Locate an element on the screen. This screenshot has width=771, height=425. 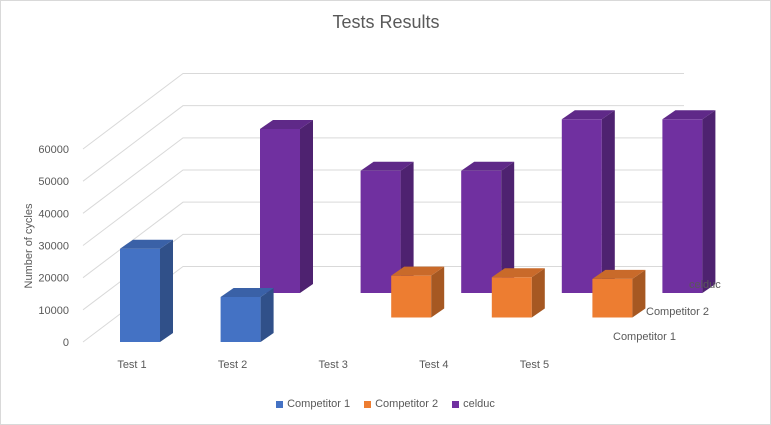
legend-item-competitor-2: Competitor 2 is located at coordinates (401, 404).